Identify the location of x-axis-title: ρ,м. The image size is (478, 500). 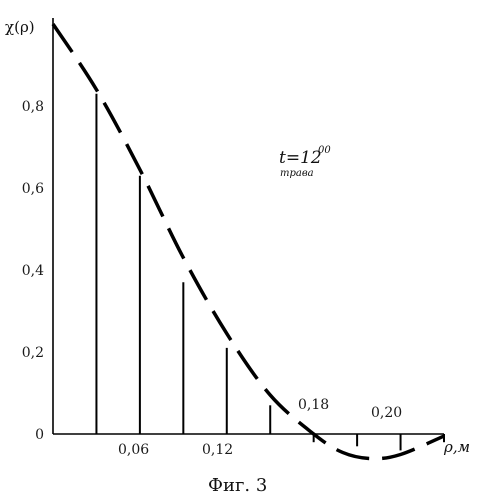
(456, 447).